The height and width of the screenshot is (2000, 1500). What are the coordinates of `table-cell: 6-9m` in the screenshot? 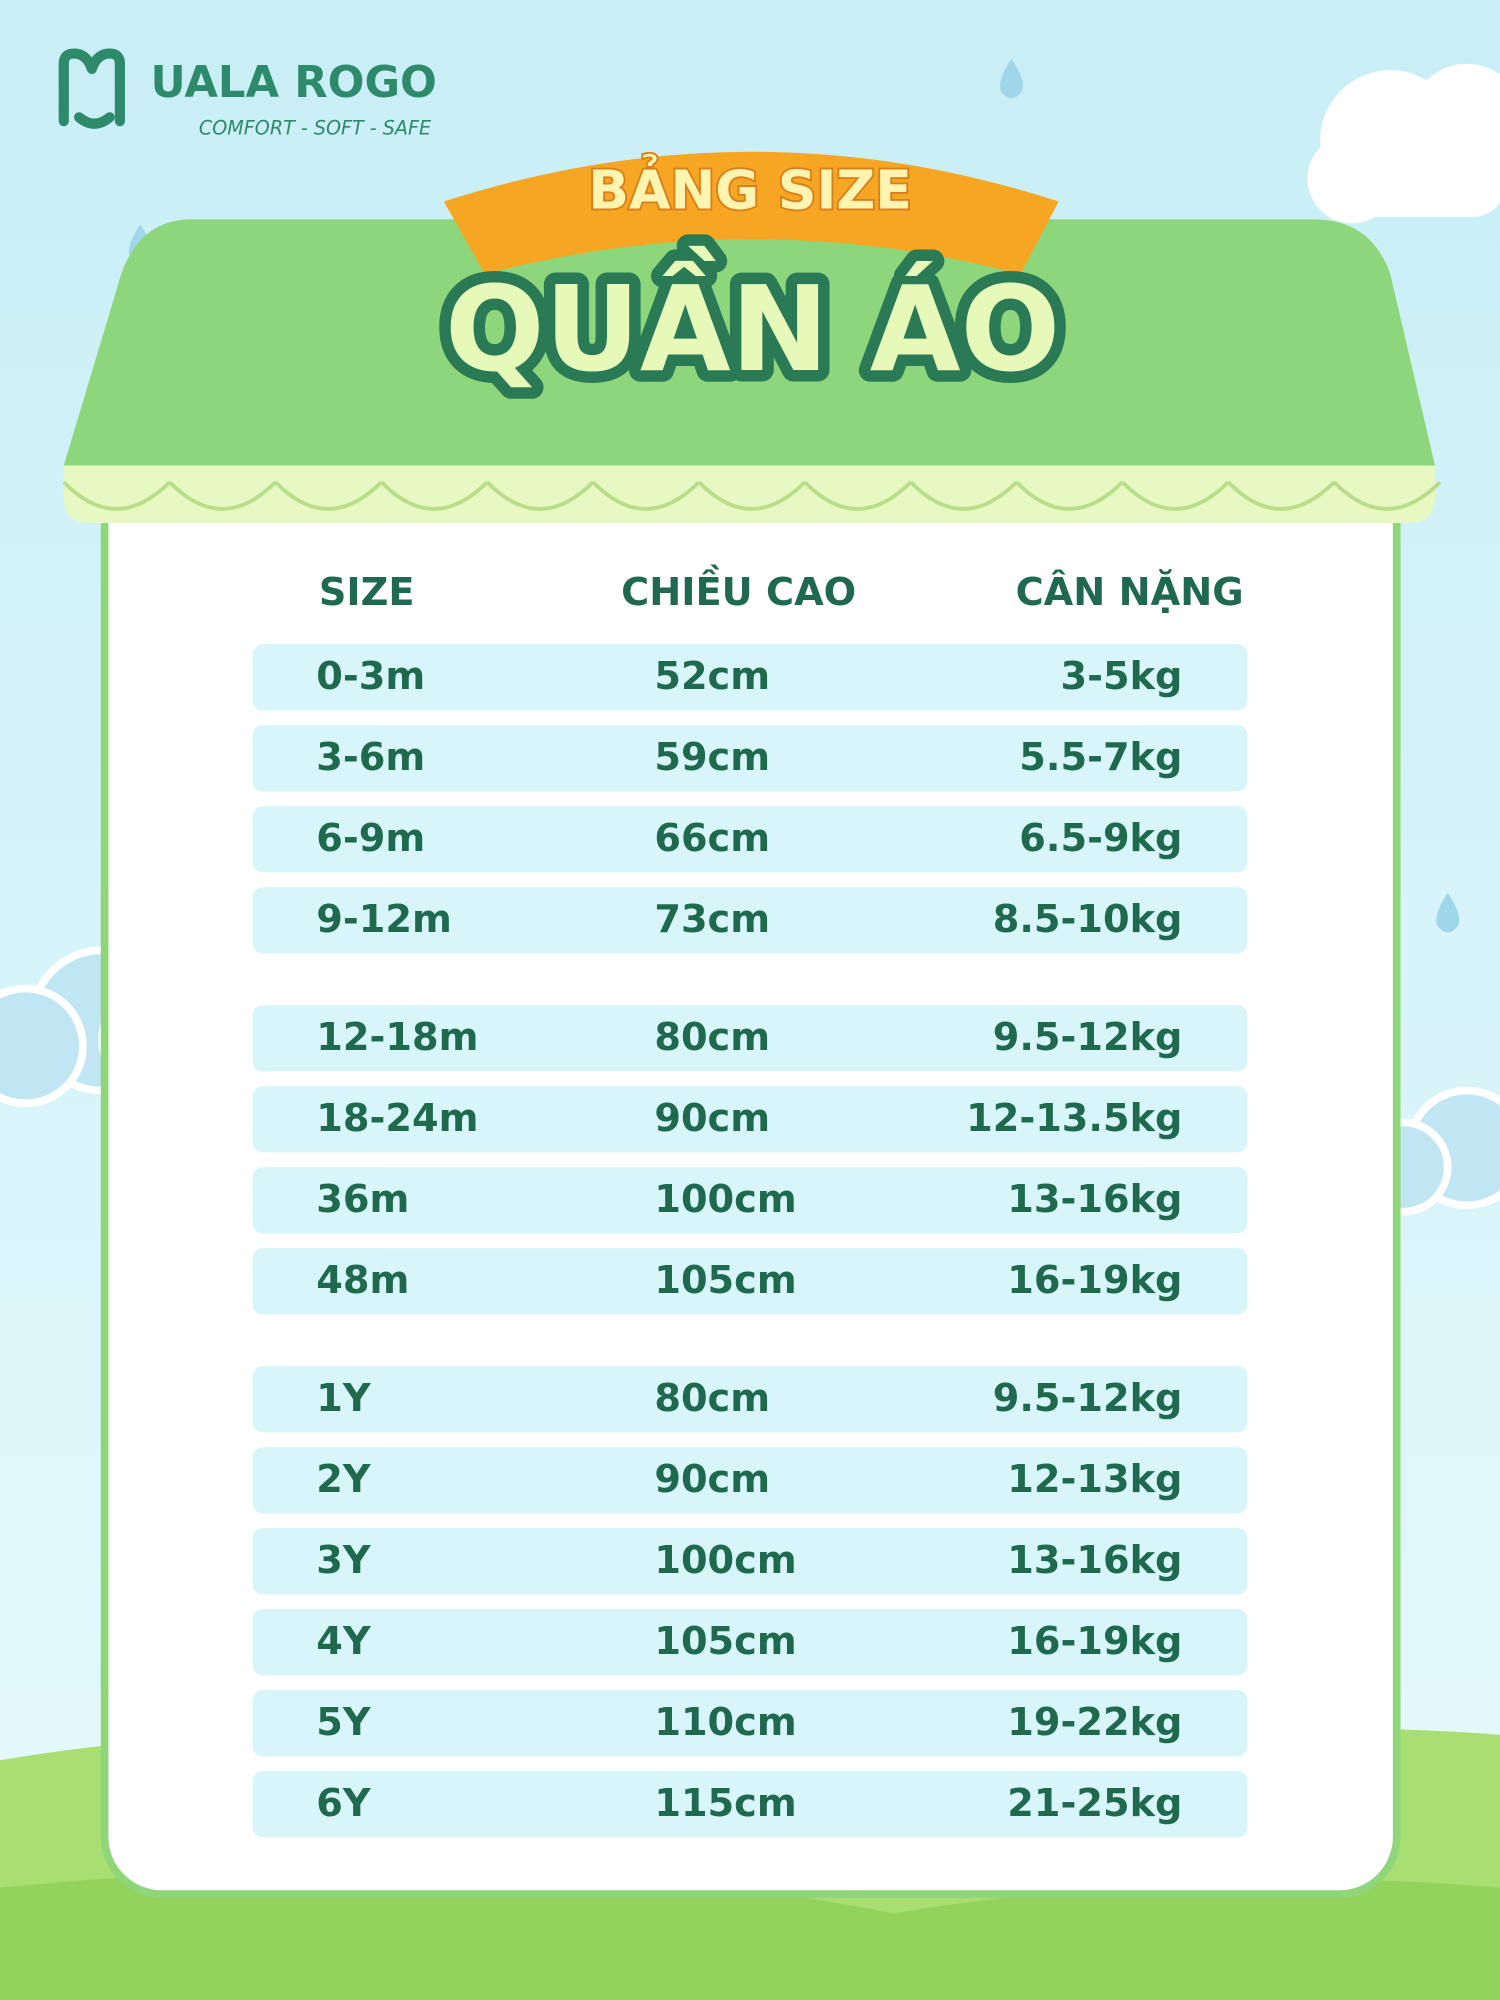 It's located at (370, 838).